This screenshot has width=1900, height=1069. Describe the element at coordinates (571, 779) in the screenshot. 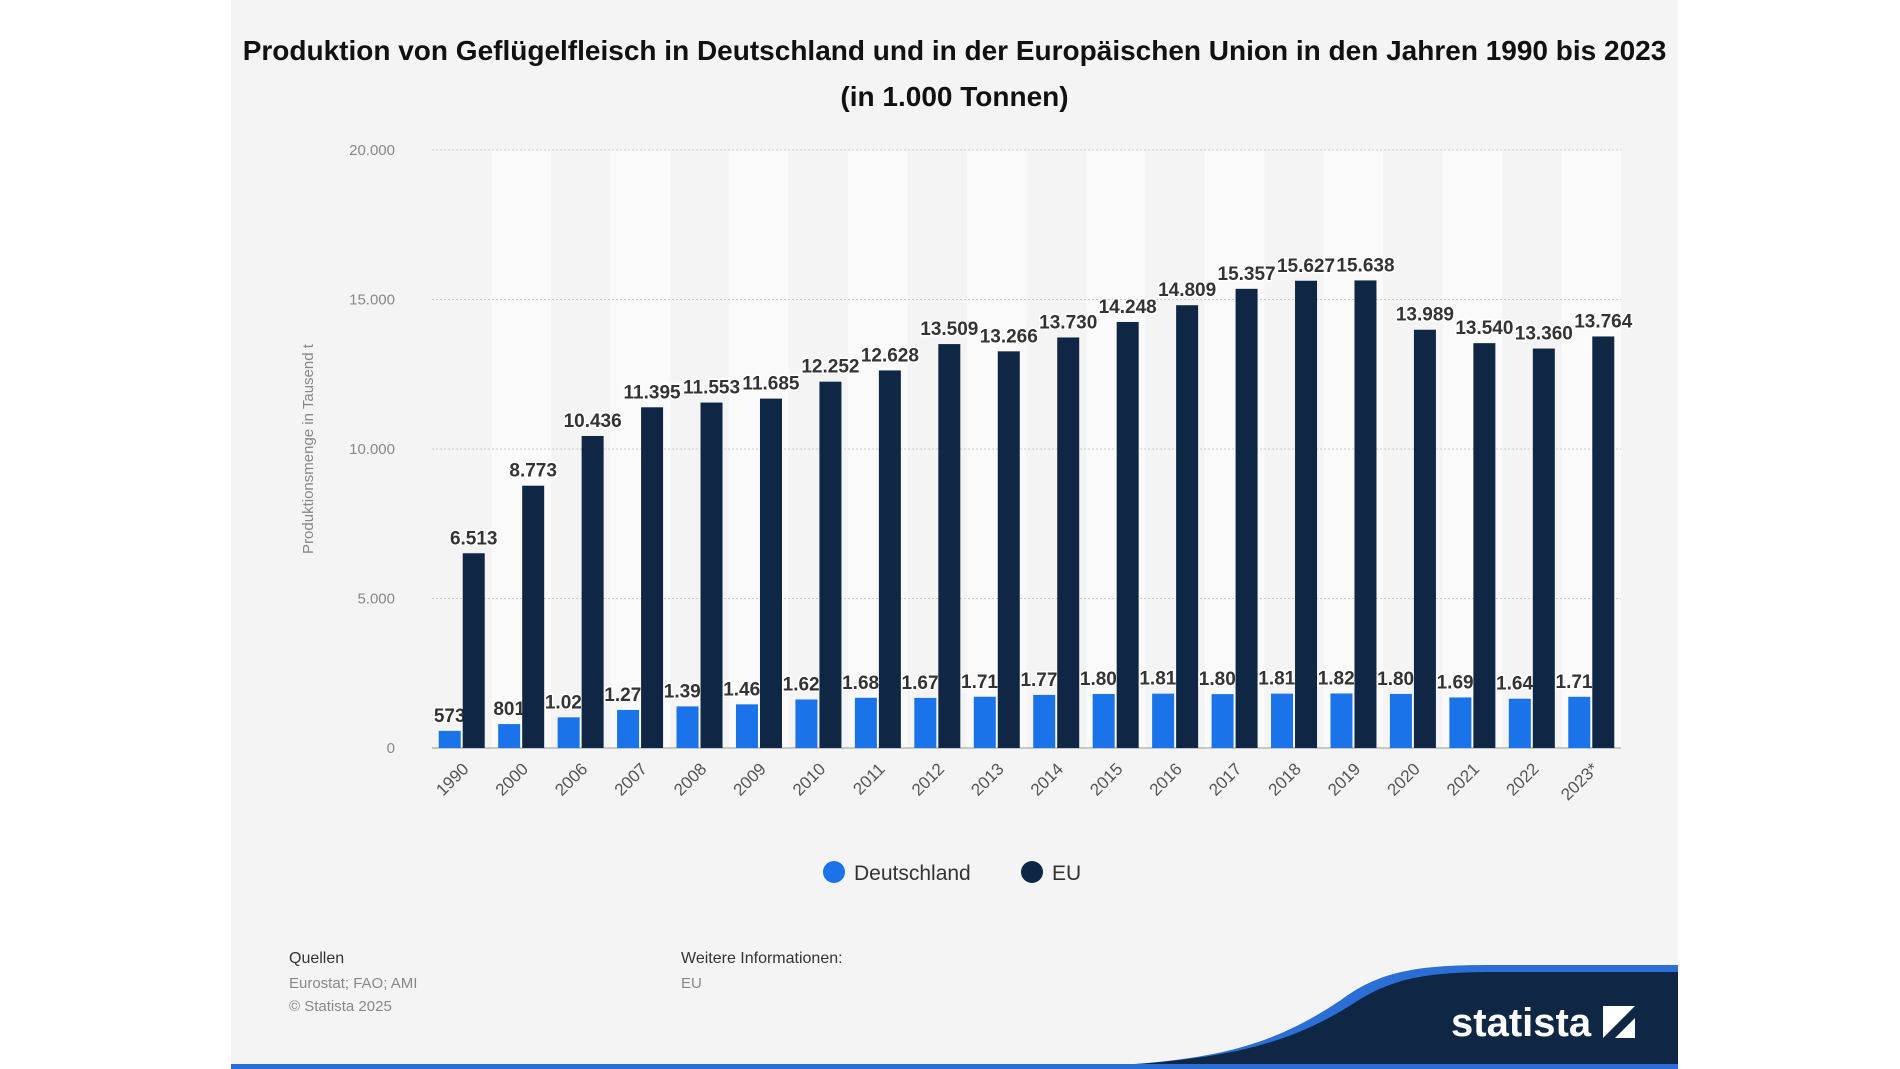

I see `x-tick-label: 2006` at that location.